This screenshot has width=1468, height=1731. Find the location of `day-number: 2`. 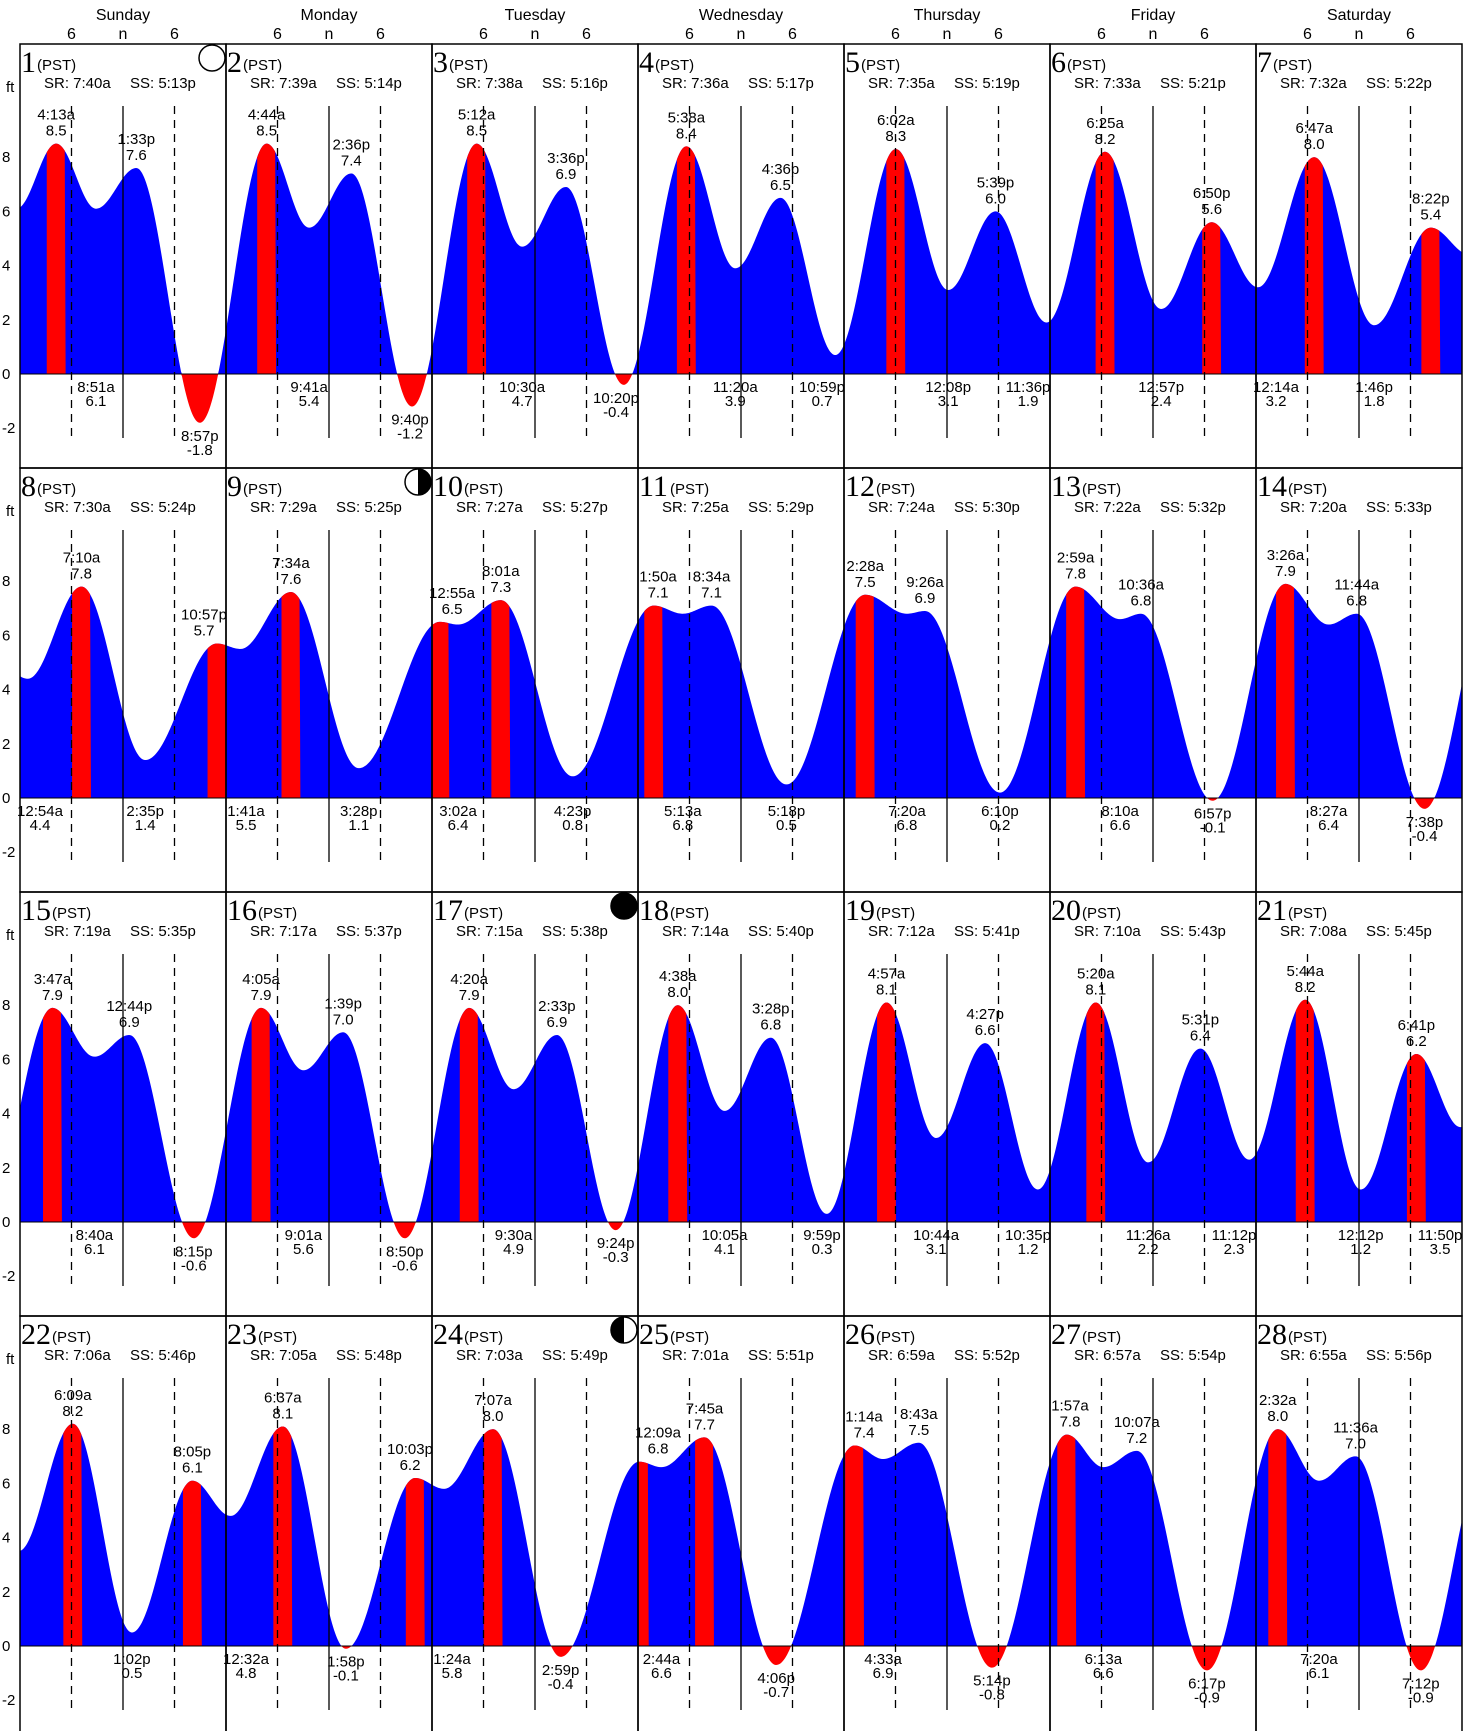

day-number: 2 is located at coordinates (234, 62).